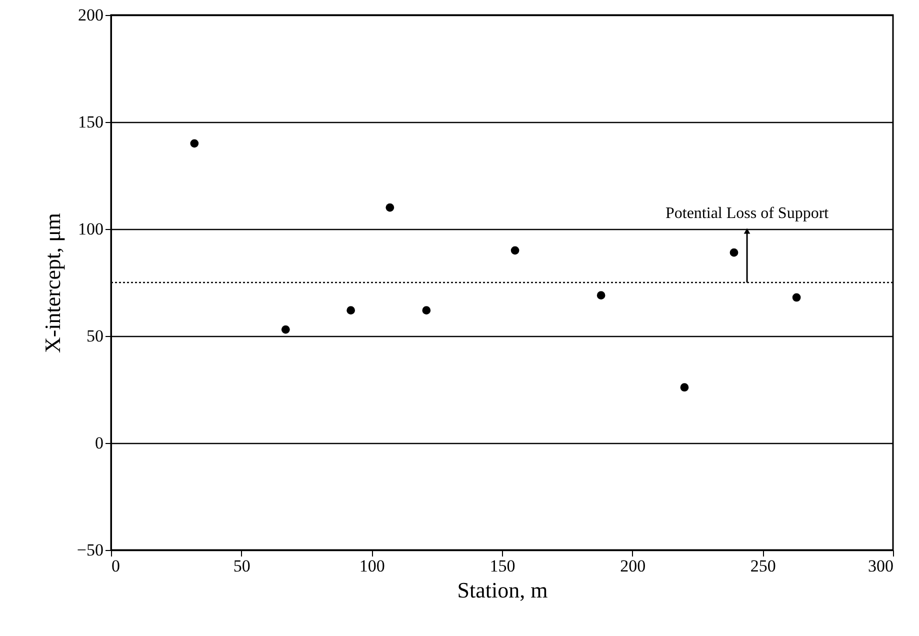  I want to click on y-tick-label: 50, so click(95, 336).